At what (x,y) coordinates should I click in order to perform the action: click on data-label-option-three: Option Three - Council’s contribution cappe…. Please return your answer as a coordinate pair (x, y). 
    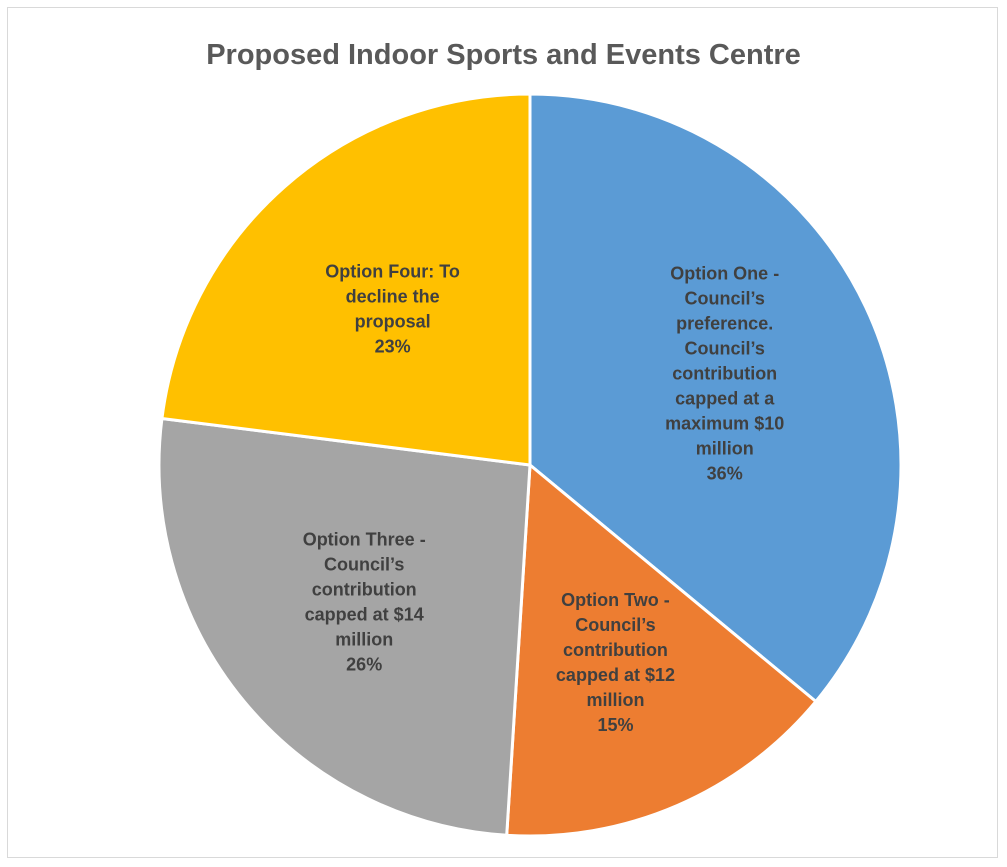
    Looking at the image, I should click on (364, 602).